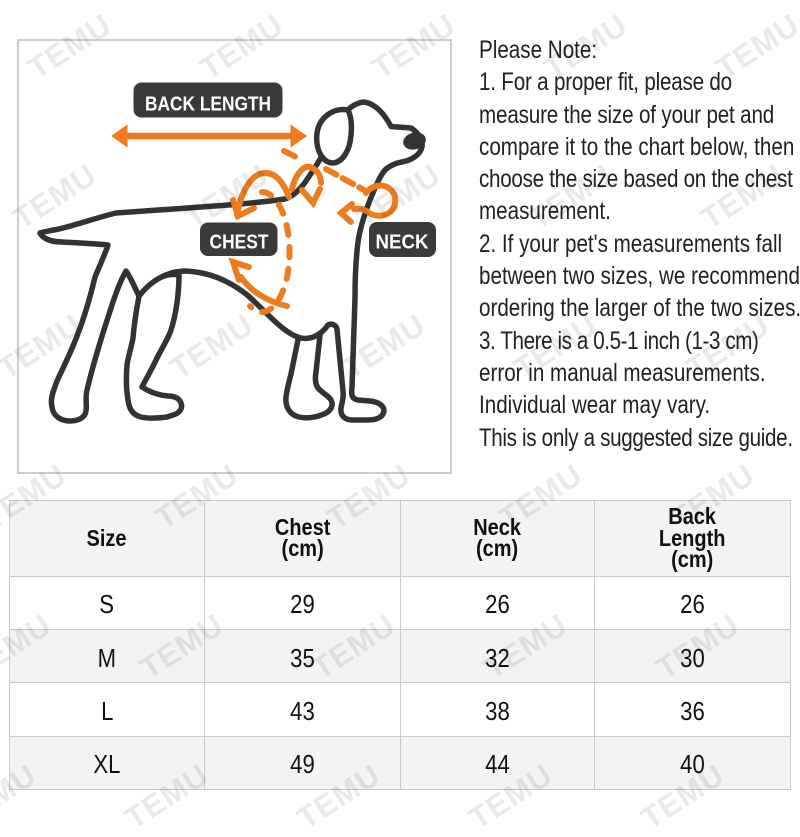 The image size is (800, 837). I want to click on svg-text: NECK, so click(403, 243).